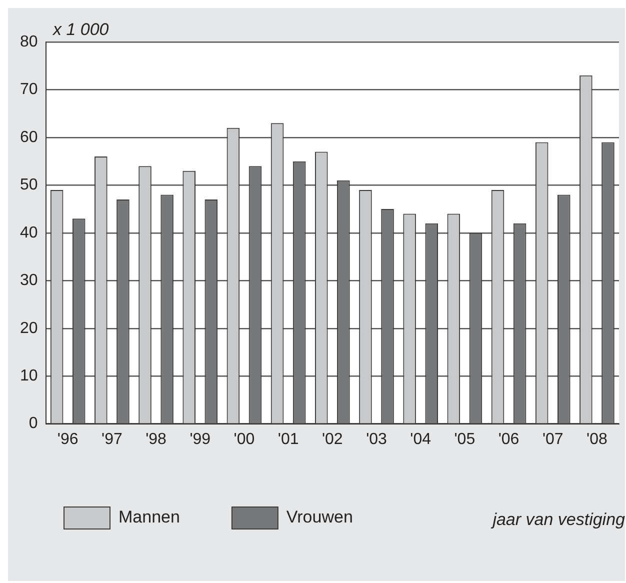 The image size is (626, 583). What do you see at coordinates (332, 439) in the screenshot?
I see `x-tick-label: '02` at bounding box center [332, 439].